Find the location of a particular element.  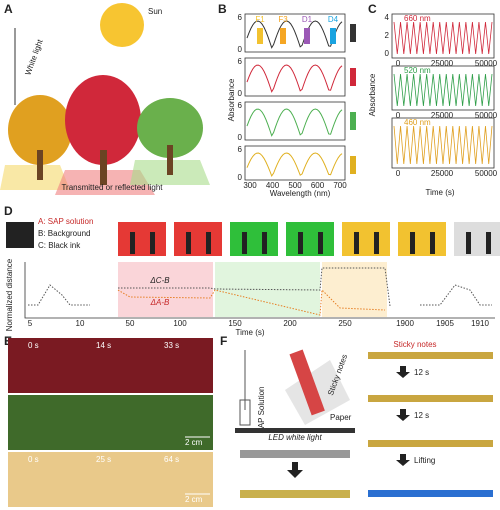

panel-label: D is located at coordinates (8, 211).